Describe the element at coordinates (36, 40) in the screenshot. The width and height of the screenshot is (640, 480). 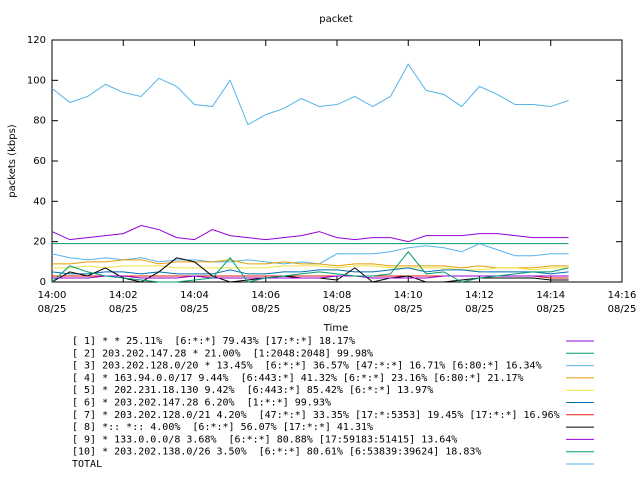
I see `y-tick-label: 120` at that location.